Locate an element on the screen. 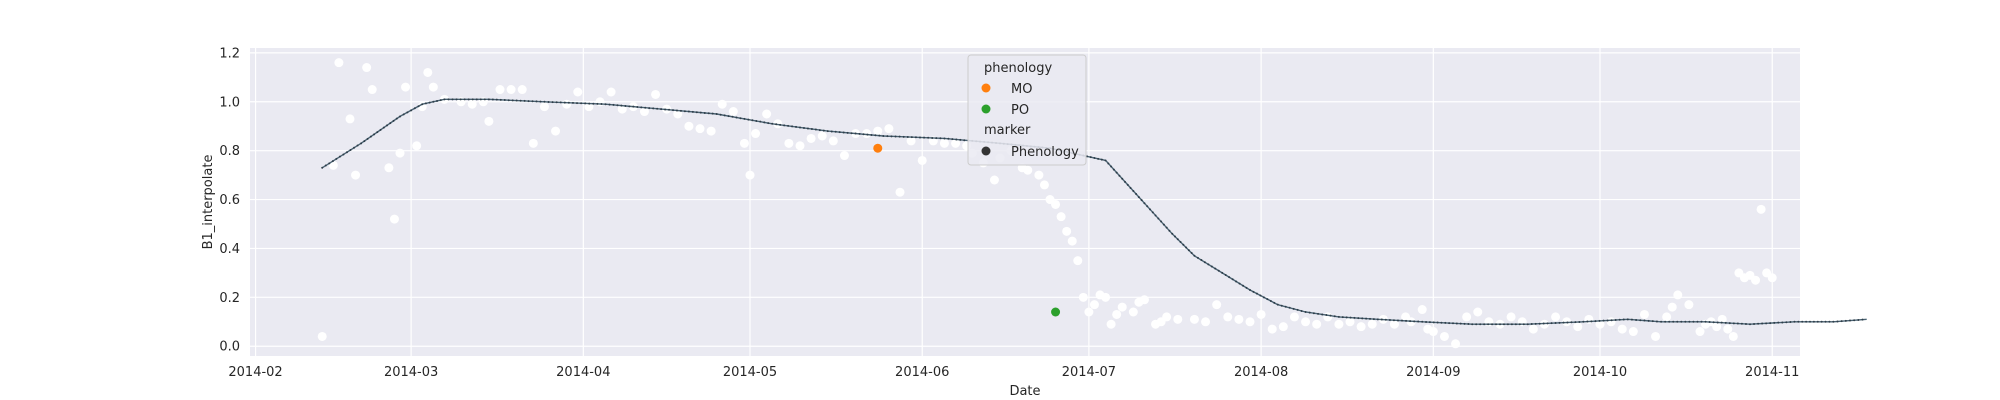 The width and height of the screenshot is (2000, 400). x-tick-label: 2014-07 is located at coordinates (1089, 372).